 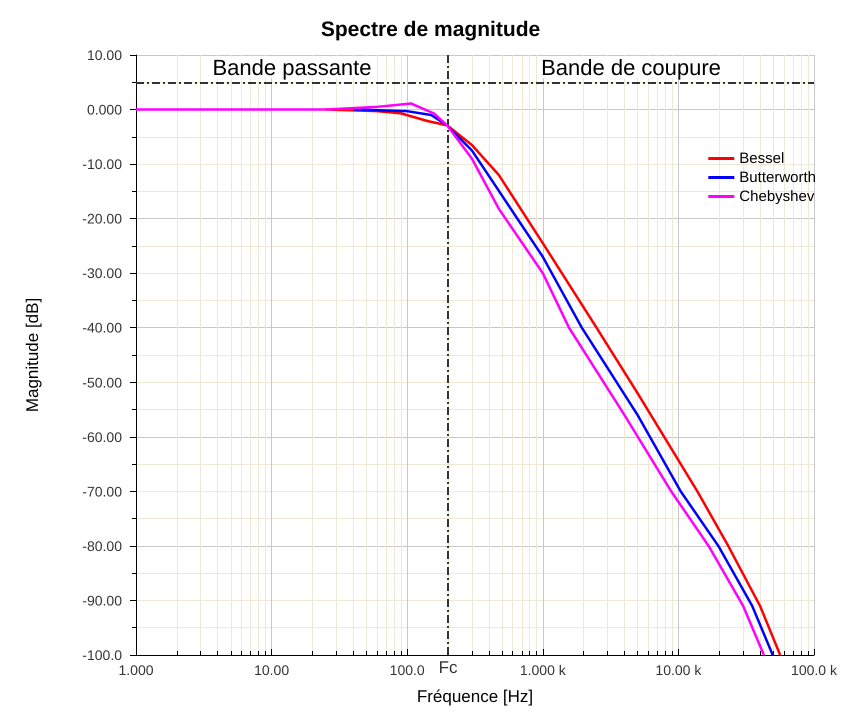 I want to click on y-tick-label: -30.00, so click(x=102, y=273).